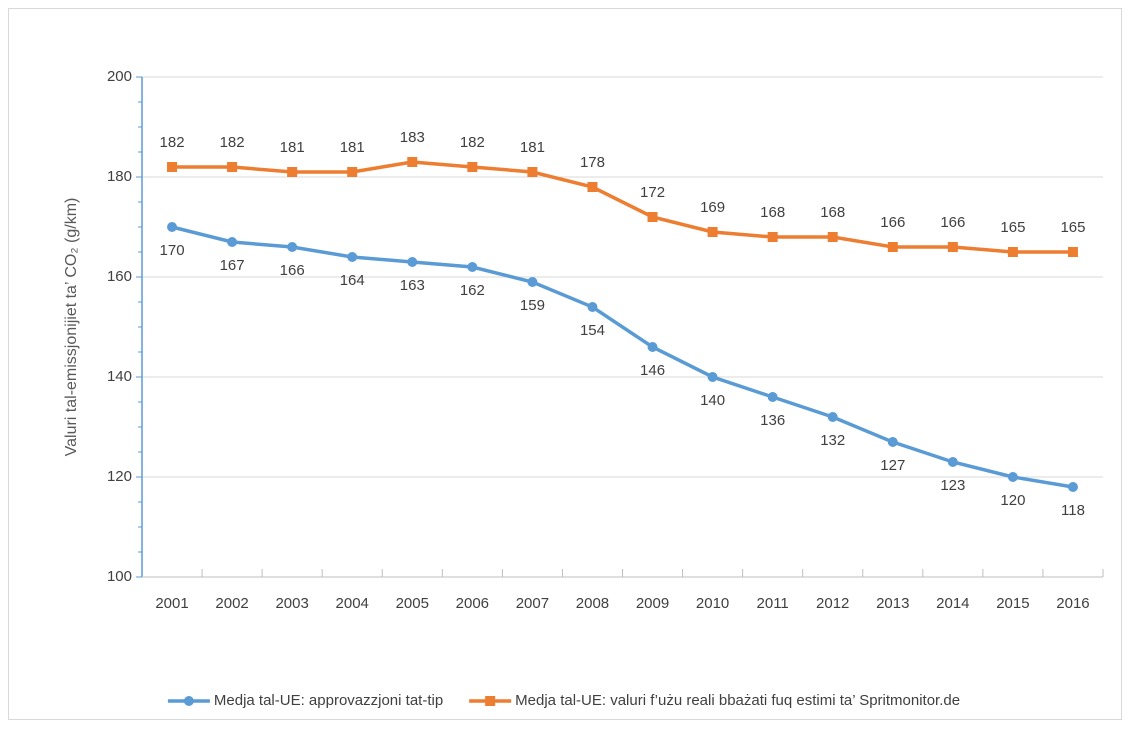 The width and height of the screenshot is (1130, 734). Describe the element at coordinates (892, 603) in the screenshot. I see `x-tick-label: 2013` at that location.